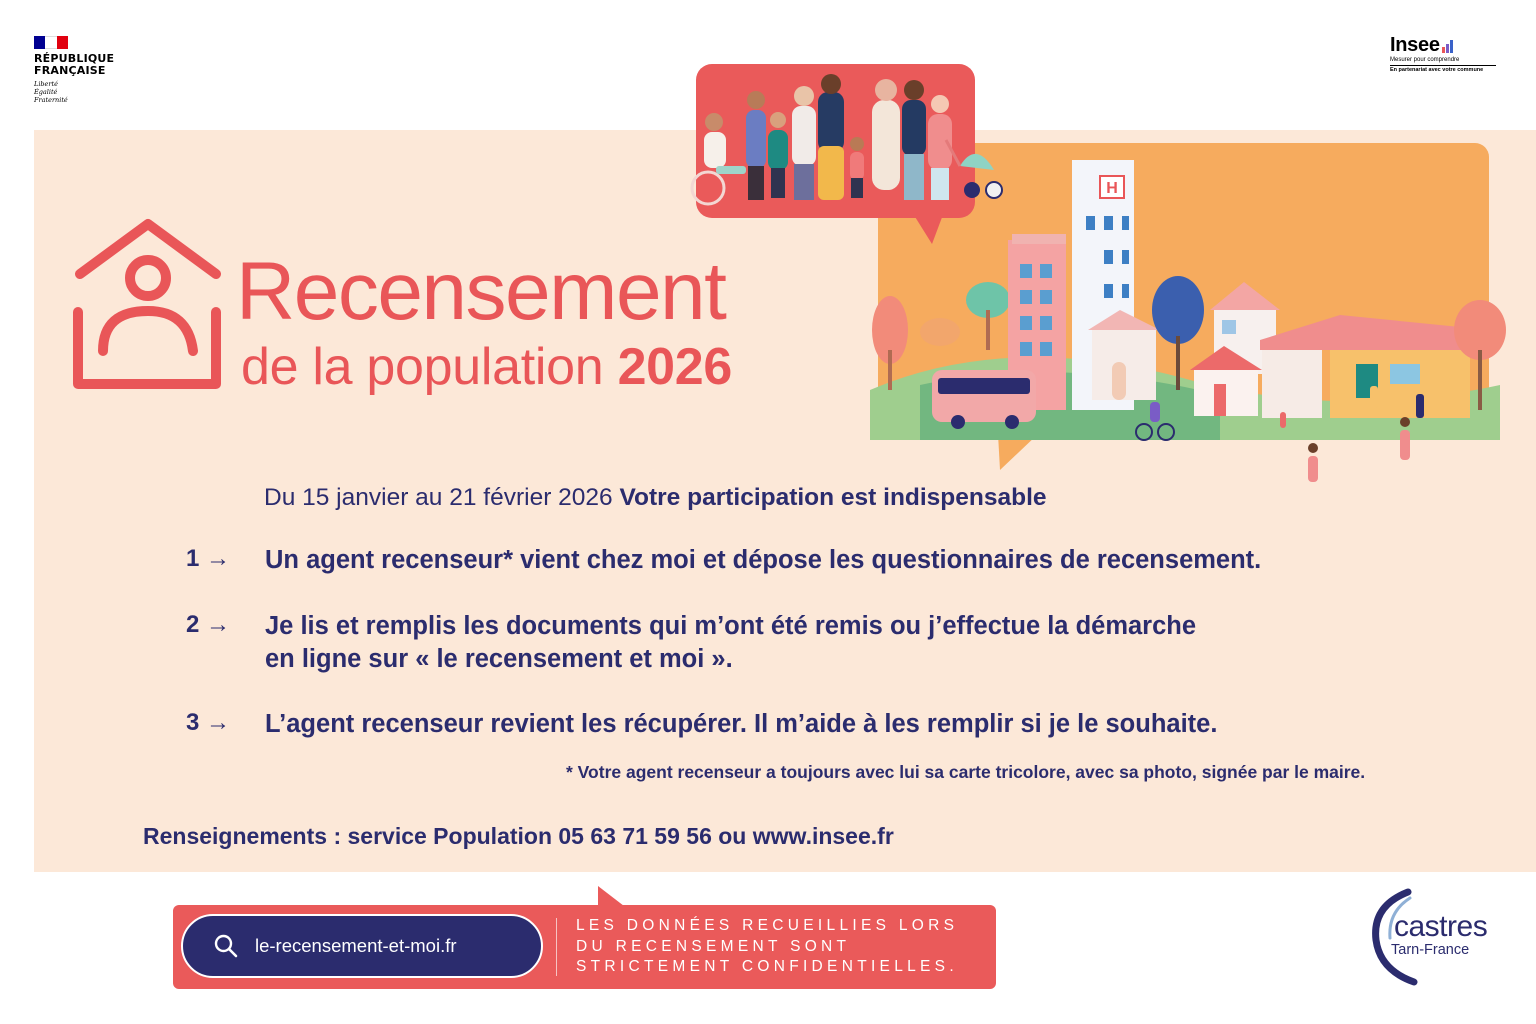 This screenshot has height=1024, width=1536. I want to click on motto-fraternite: Fraternité, so click(51, 100).